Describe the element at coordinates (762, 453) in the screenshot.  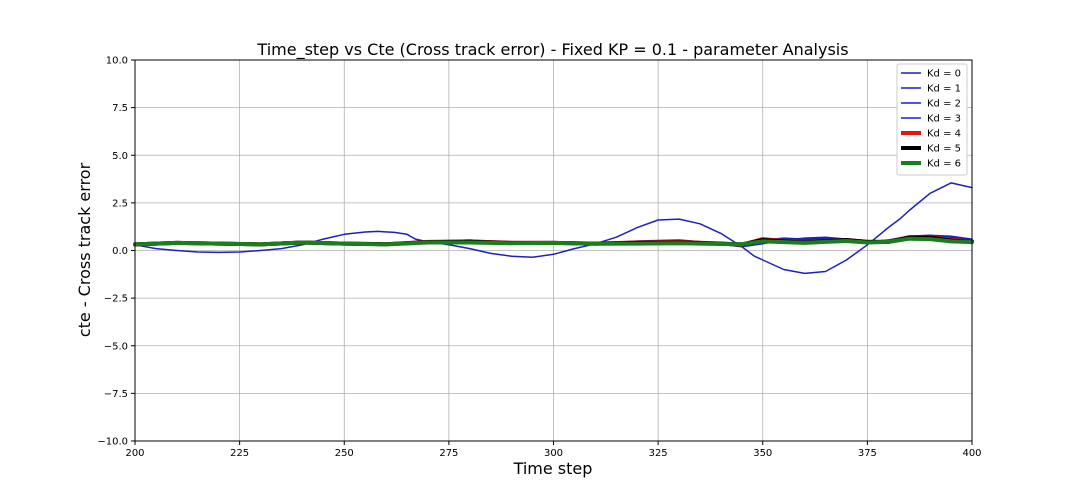
I see `x-tick-label: 350` at that location.